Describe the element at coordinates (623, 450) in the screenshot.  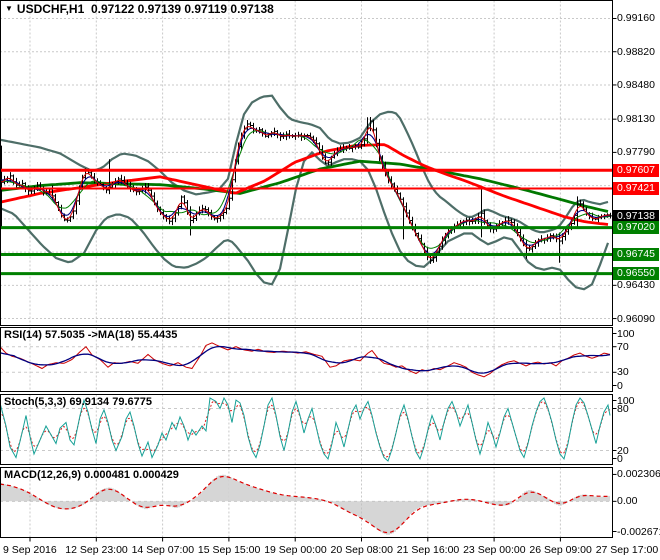
I see `stoch-axis-label: 20` at that location.